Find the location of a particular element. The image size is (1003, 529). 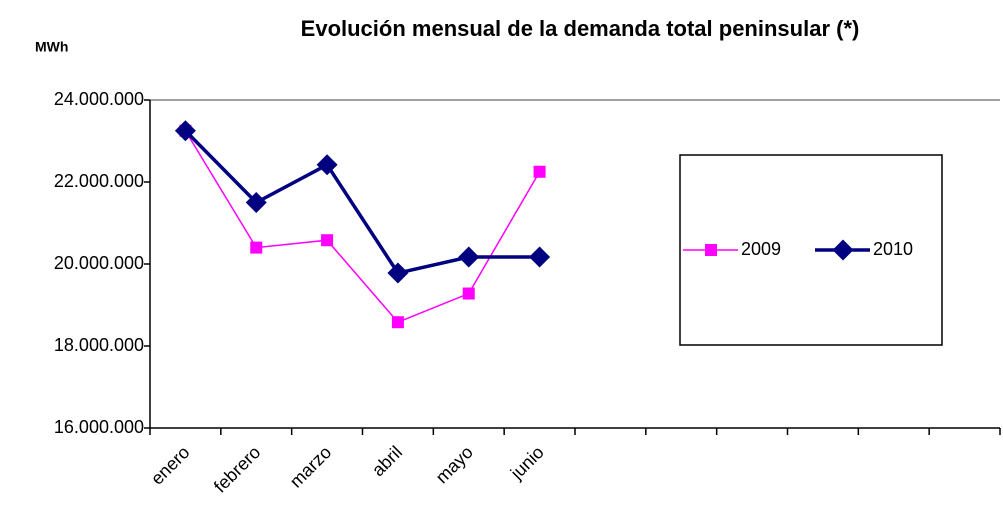

y-tick-label: 22.000.000 is located at coordinates (99, 181).